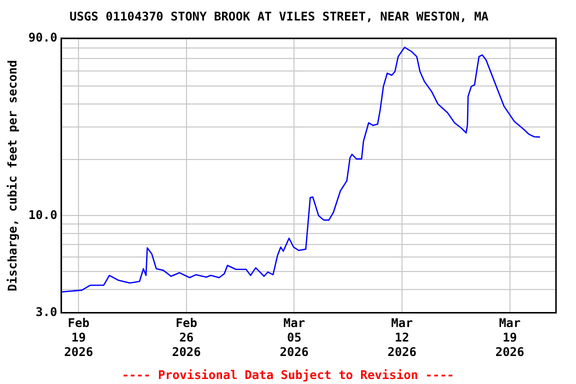  I want to click on chart-title: USGS 01104370 STONY BROOK AT VILES STREET, NEAR WESTON, MA, so click(279, 16).